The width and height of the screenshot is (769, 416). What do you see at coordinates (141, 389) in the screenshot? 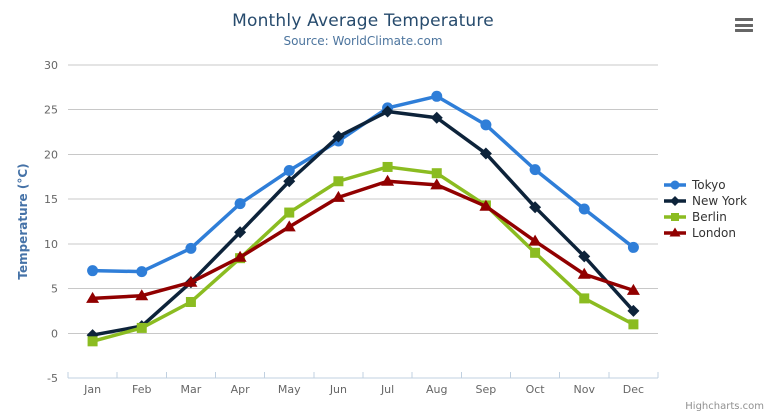
I see `x-axis-tick-label: Feb` at bounding box center [141, 389].